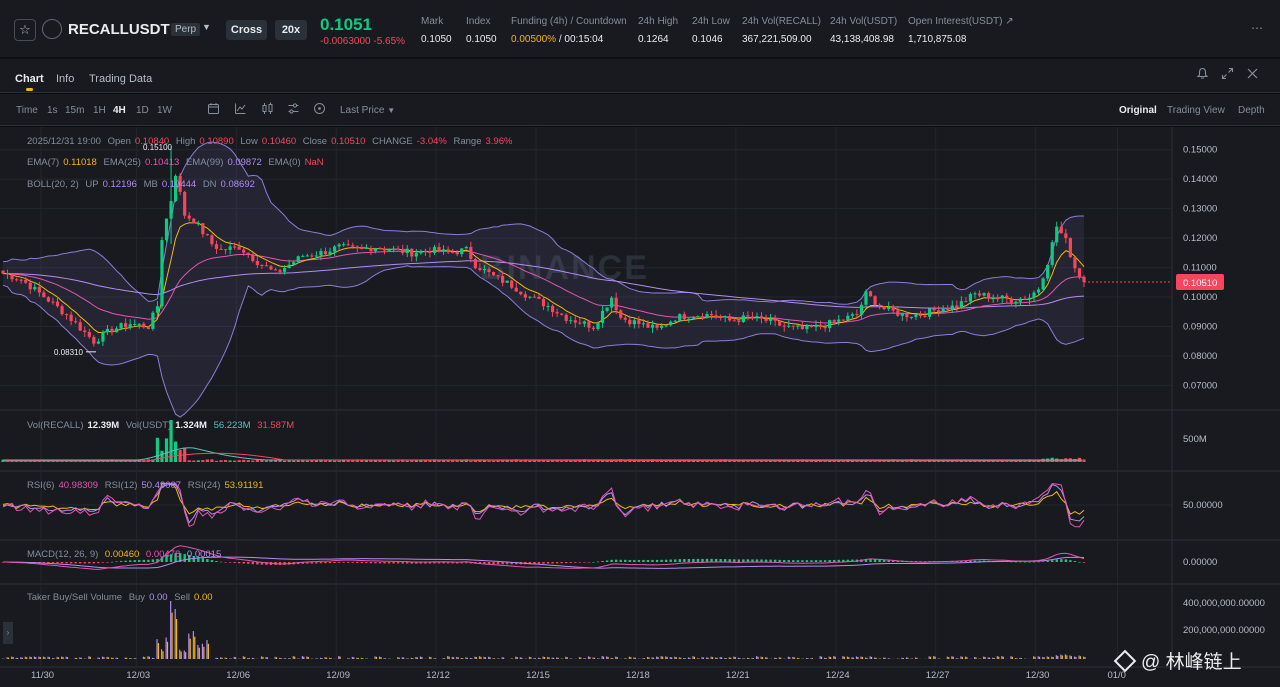 This screenshot has width=1280, height=687. I want to click on close-icon, so click(1252, 75).